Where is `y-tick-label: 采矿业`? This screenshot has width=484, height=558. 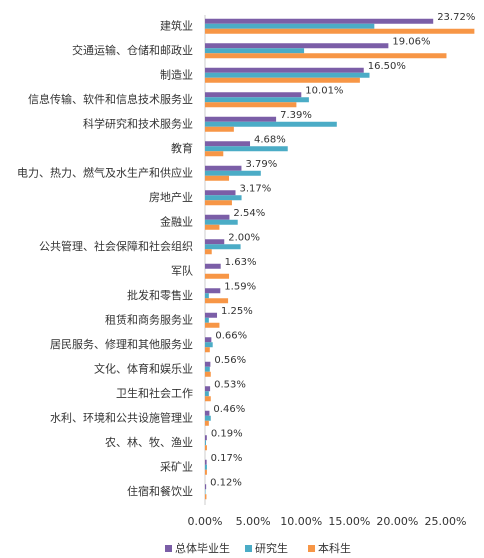 y-tick-label: 采矿业 is located at coordinates (176, 466).